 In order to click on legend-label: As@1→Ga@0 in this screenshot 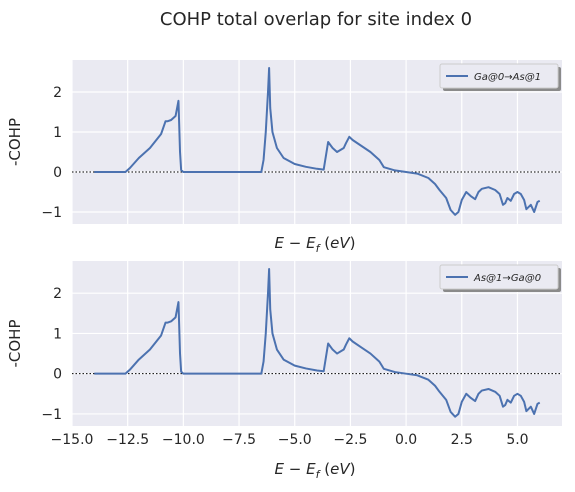, I will do `click(507, 278)`.